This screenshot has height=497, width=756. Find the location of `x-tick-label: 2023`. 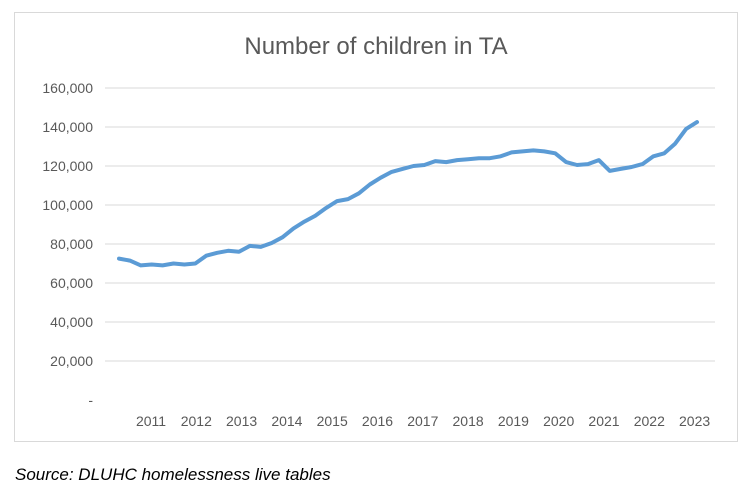

x-tick-label: 2023 is located at coordinates (694, 421).